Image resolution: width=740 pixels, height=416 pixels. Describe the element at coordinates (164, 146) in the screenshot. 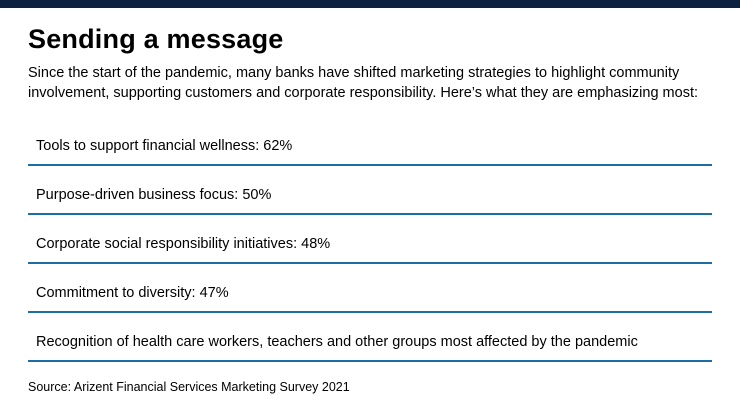

I see `stat-label-financial-wellness: Tools to support financial wellness: 62%` at that location.